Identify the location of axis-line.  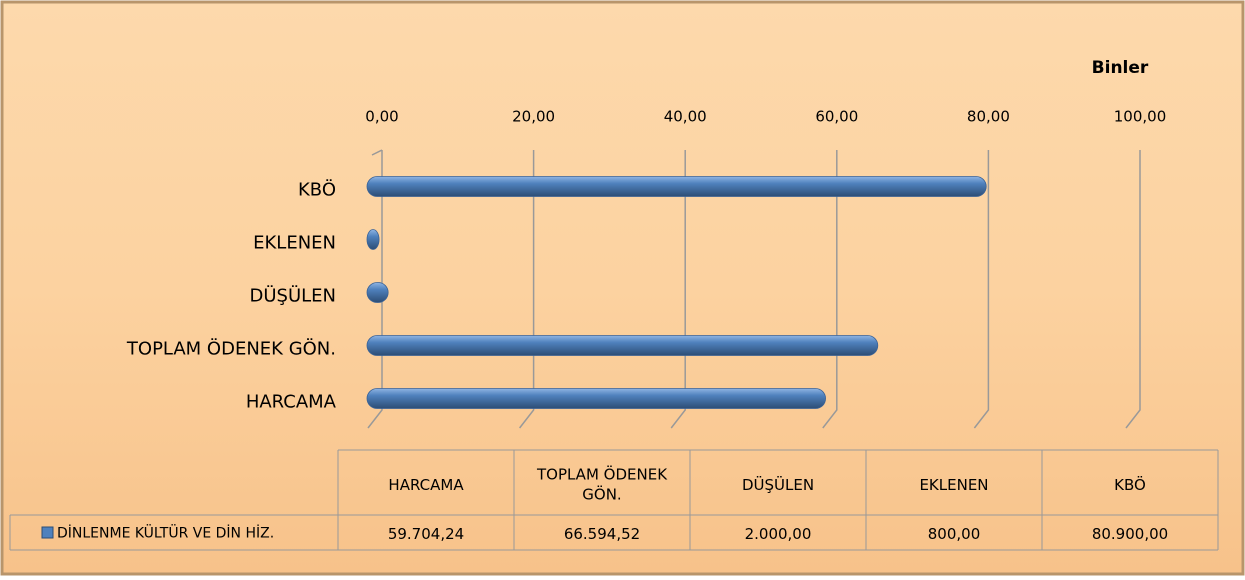
(377, 152).